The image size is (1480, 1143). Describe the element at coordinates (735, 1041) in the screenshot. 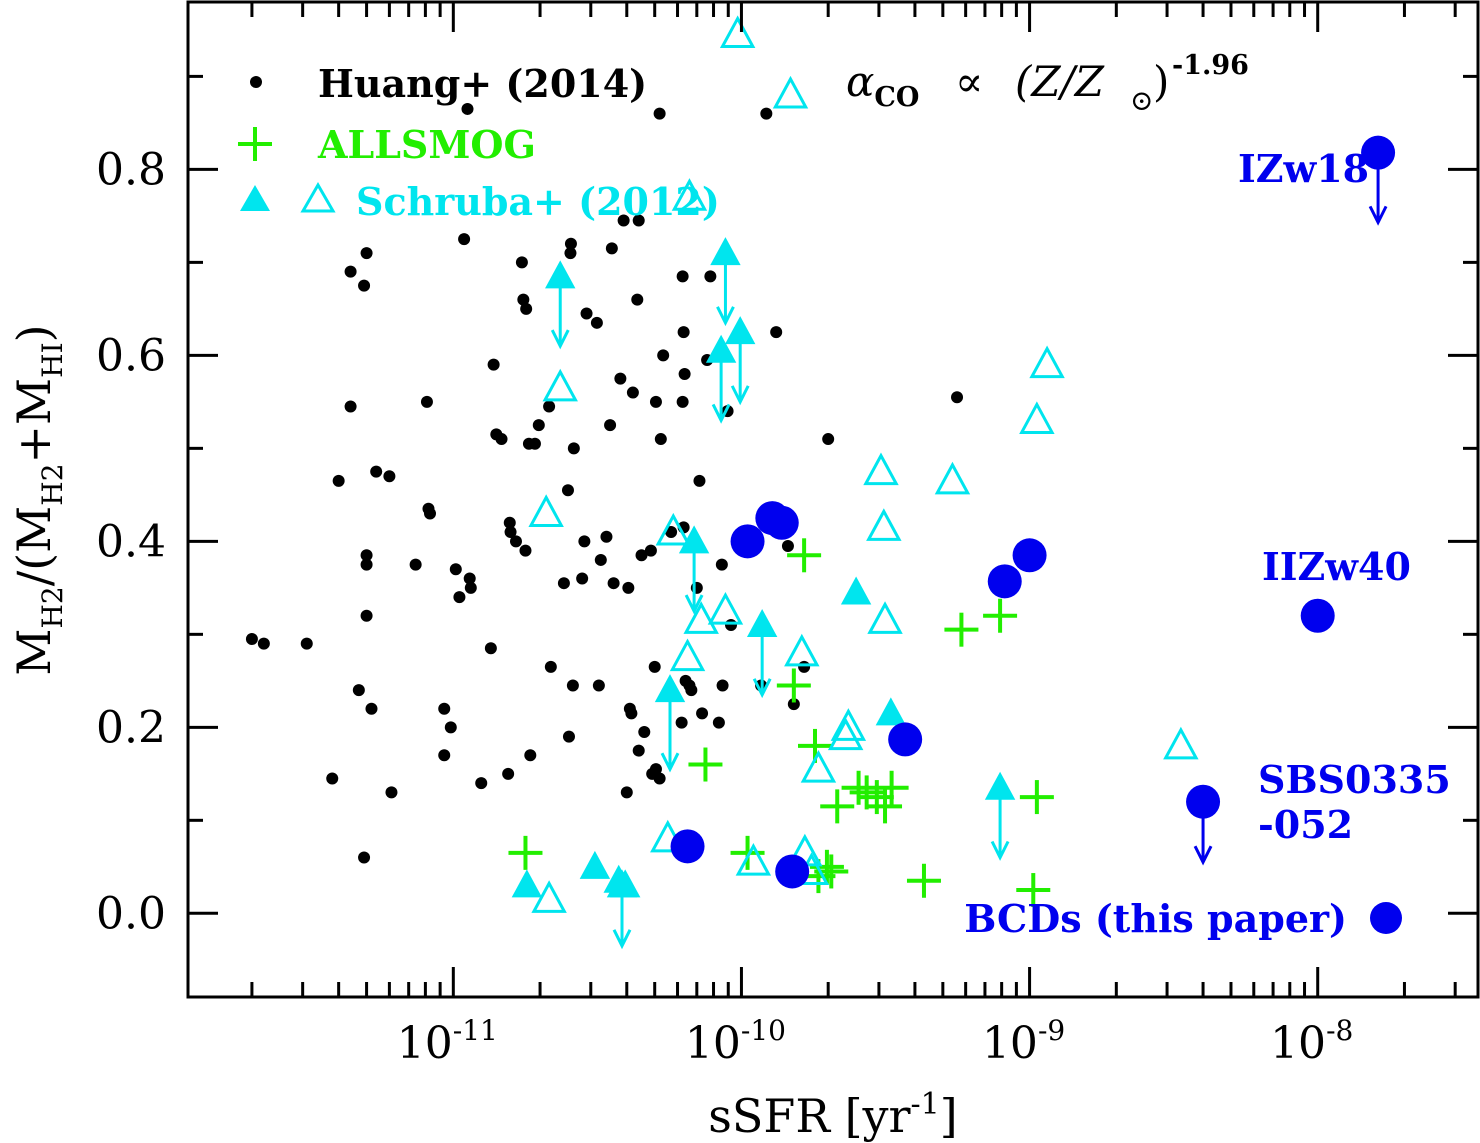

I see `x-tick-label: 10-10` at that location.